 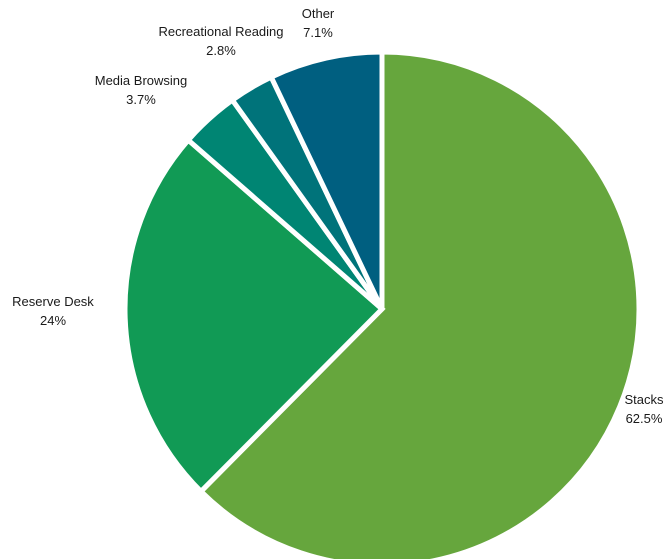 I want to click on slice-value-stacks: 62.5%, so click(x=644, y=418).